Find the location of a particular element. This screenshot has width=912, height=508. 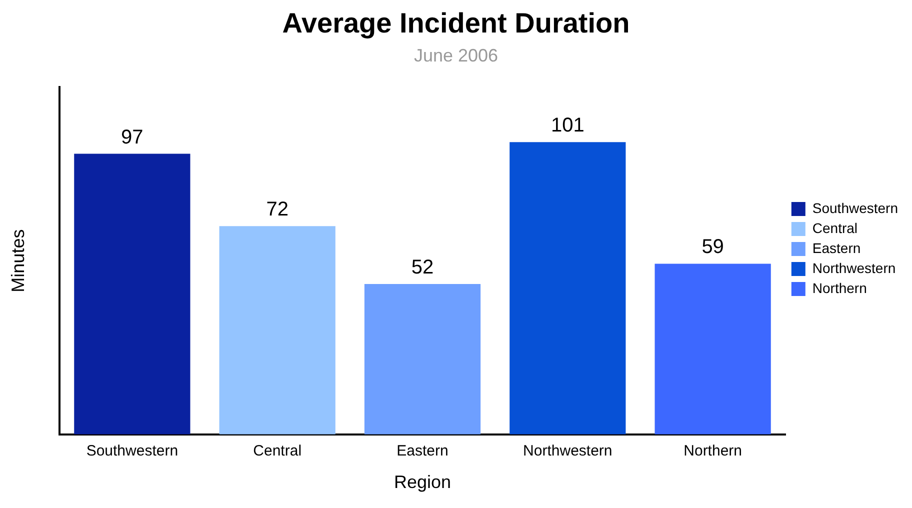

x-tick-label: Southwestern is located at coordinates (132, 451).